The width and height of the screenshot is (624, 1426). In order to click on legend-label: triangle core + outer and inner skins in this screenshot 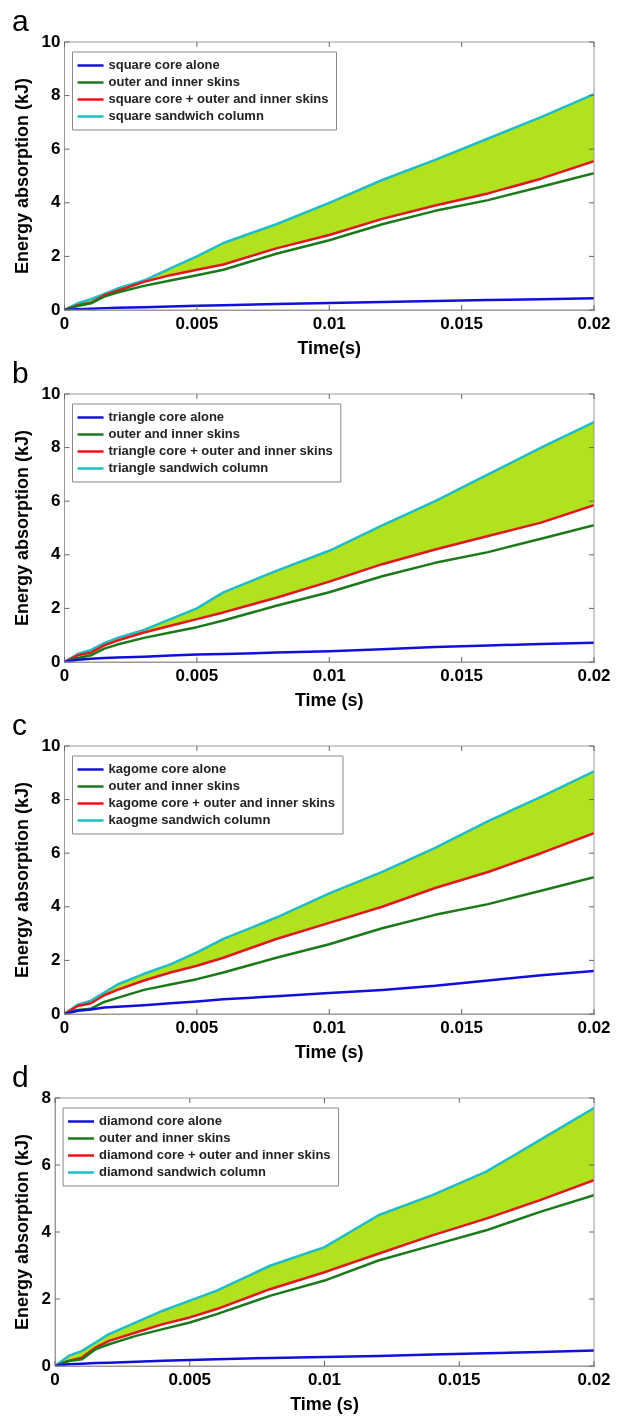, I will do `click(220, 451)`.